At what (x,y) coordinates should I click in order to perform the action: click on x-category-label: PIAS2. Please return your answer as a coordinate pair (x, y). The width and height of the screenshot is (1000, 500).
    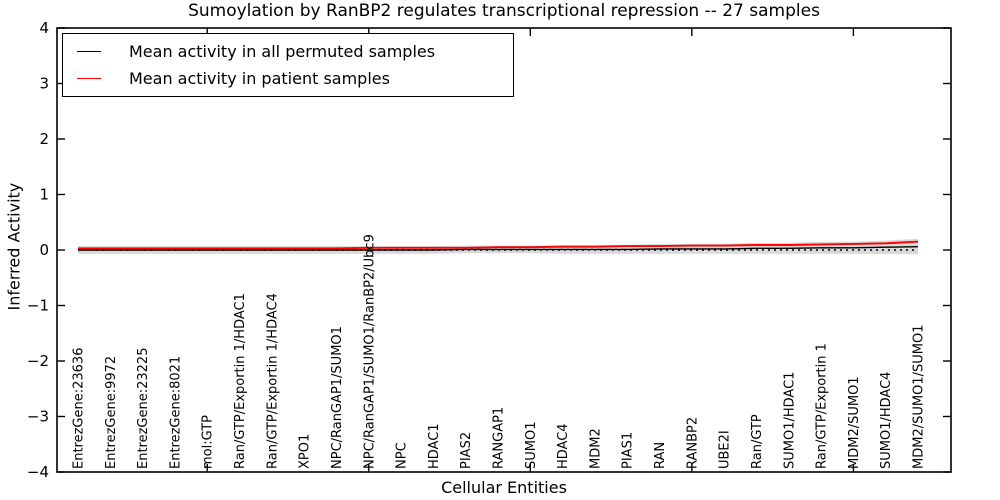
    Looking at the image, I should click on (466, 450).